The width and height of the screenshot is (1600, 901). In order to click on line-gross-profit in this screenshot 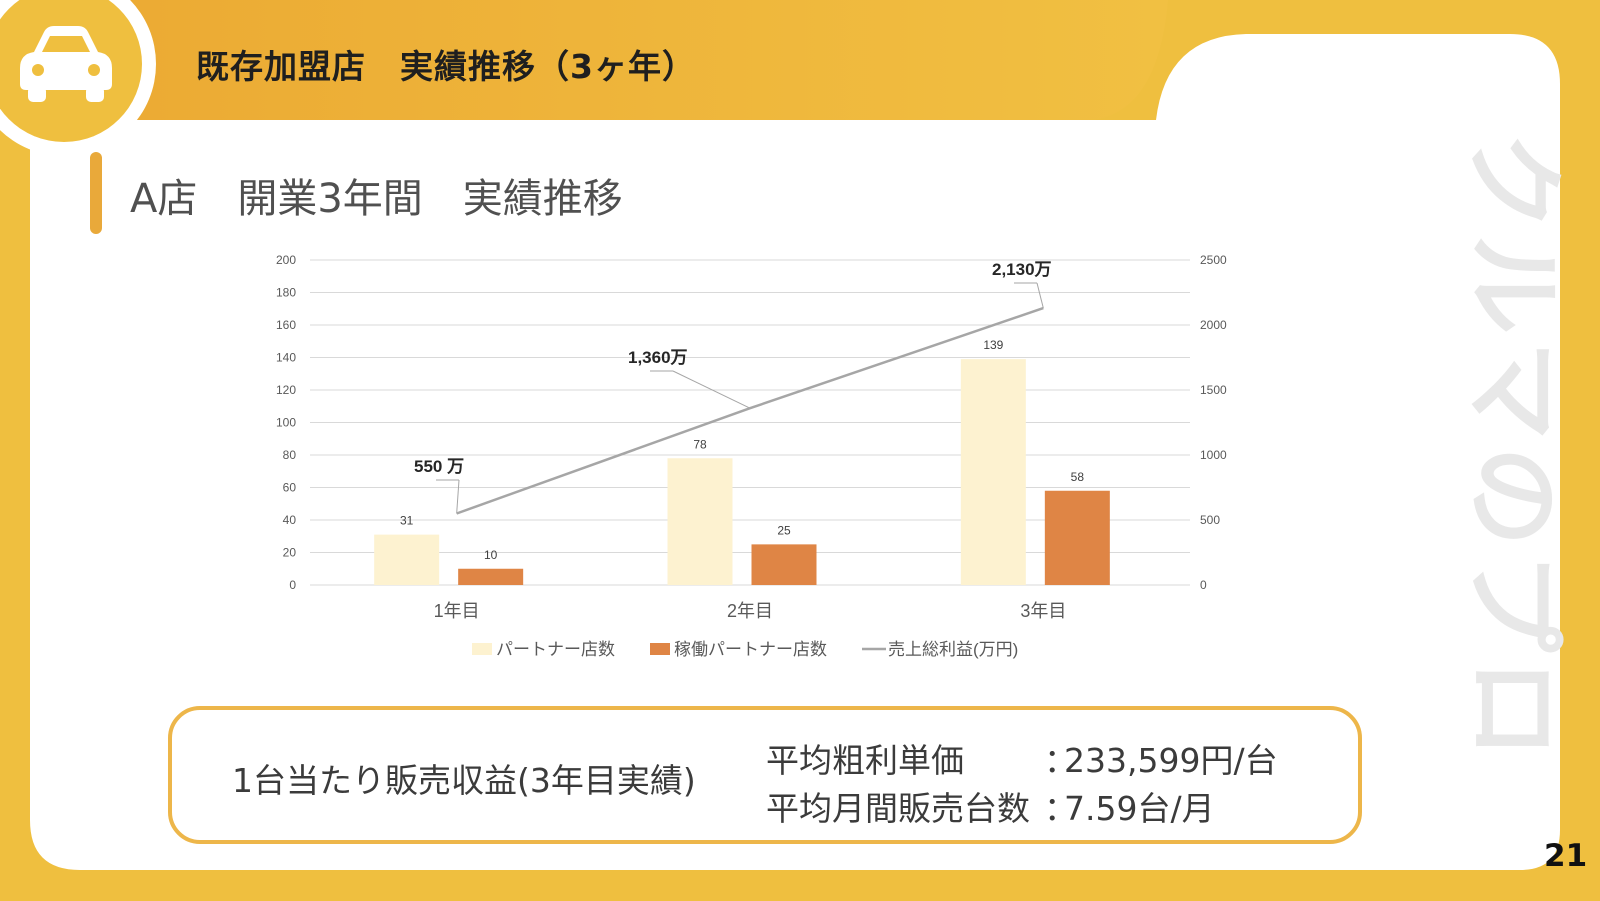, I will do `click(750, 410)`.